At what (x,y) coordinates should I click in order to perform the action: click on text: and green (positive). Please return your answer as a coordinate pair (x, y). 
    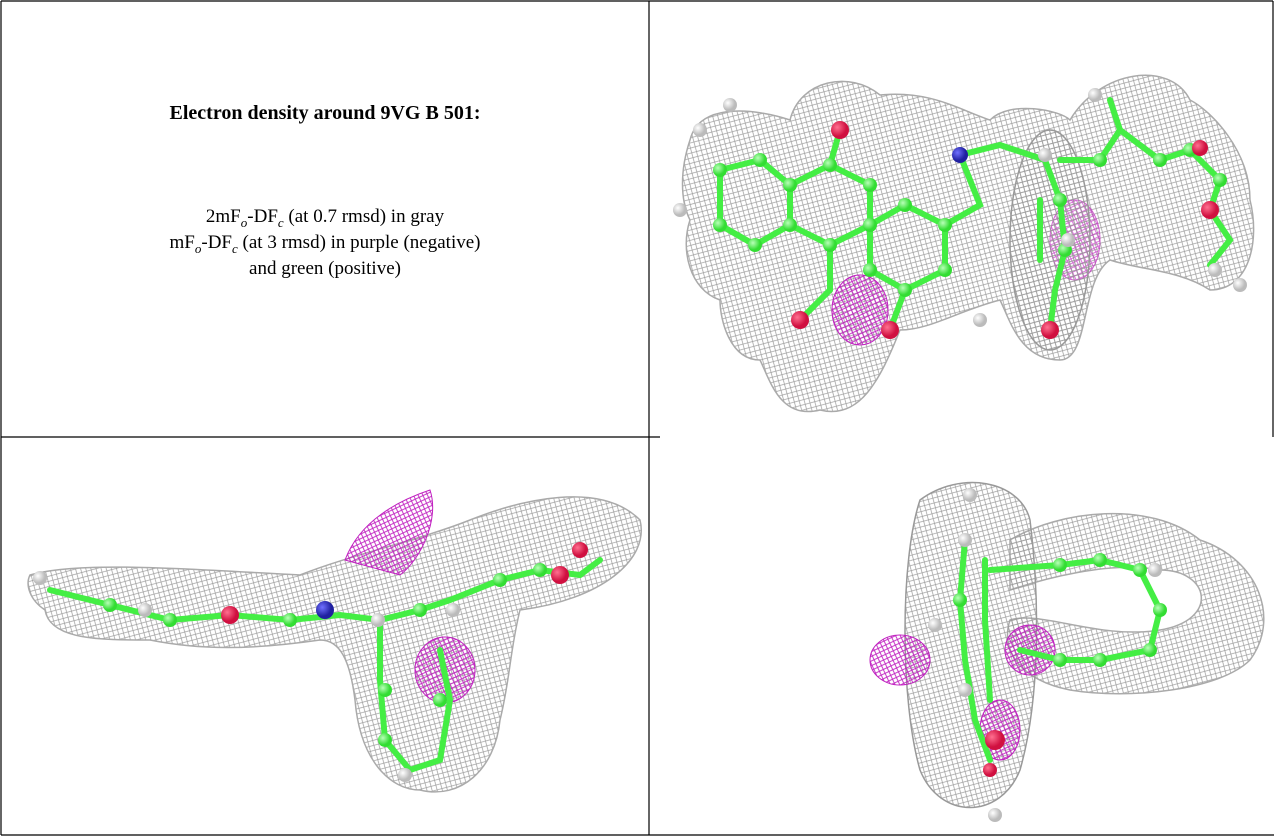
    Looking at the image, I should click on (325, 268).